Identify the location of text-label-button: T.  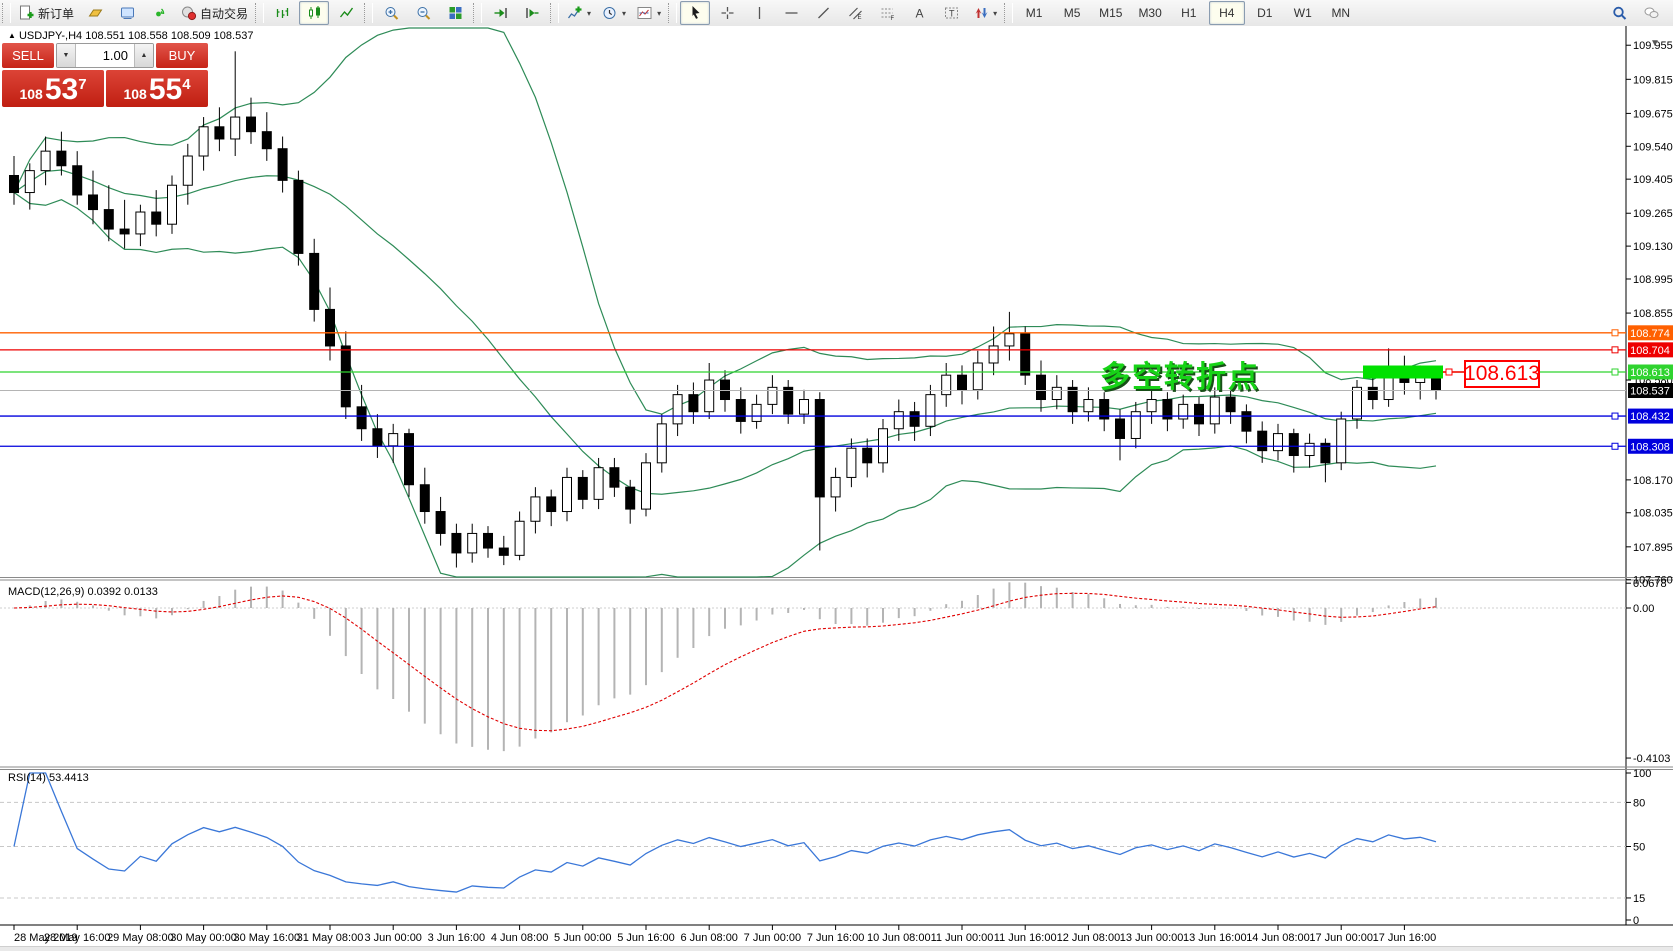
(951, 13).